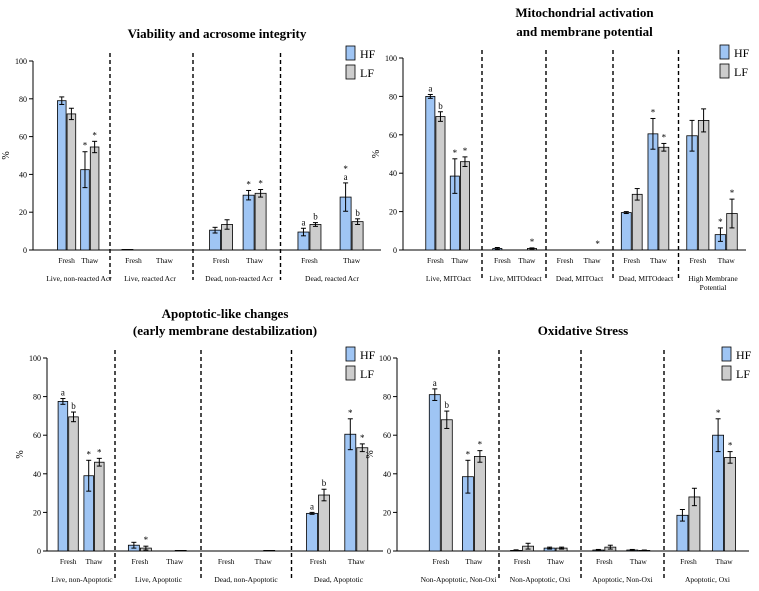  Describe the element at coordinates (584, 31) in the screenshot. I see `chart-title: and membrane potential` at that location.